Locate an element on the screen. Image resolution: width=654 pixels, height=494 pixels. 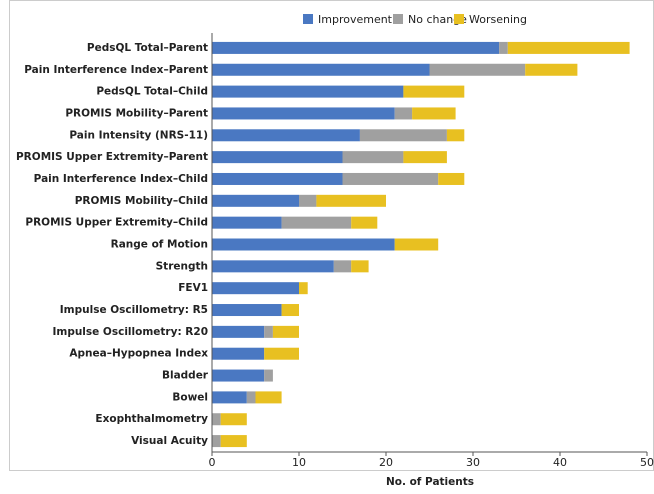
y-tick-label: Strength is located at coordinates (182, 266).